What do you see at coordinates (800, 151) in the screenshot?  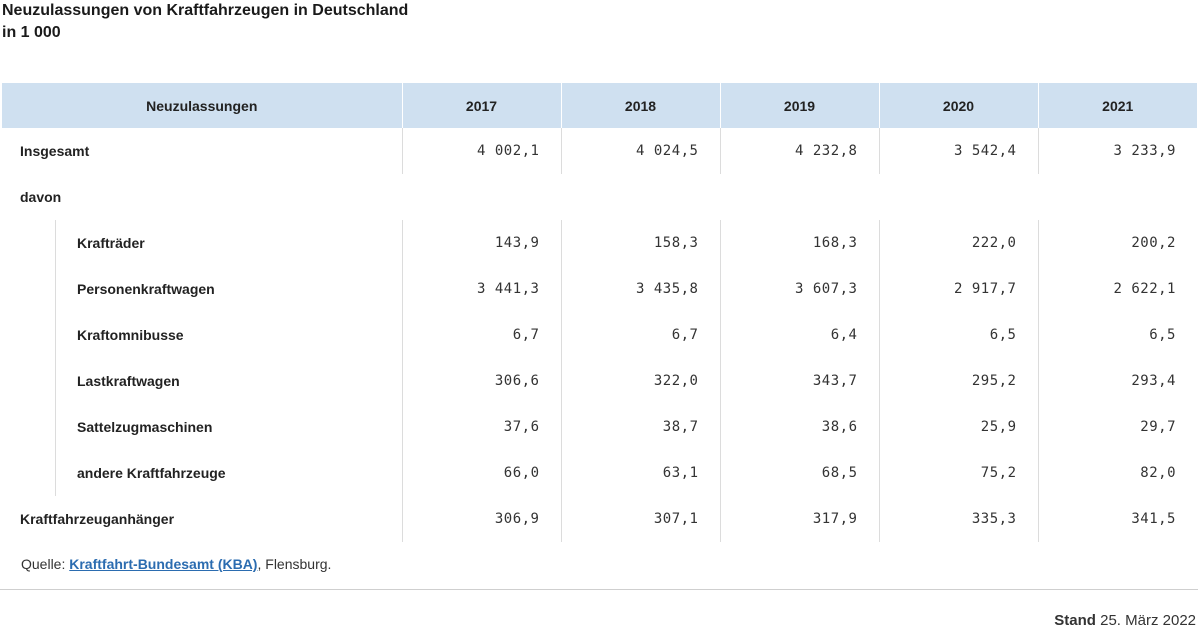 I see `table-cell: 4 232,8` at bounding box center [800, 151].